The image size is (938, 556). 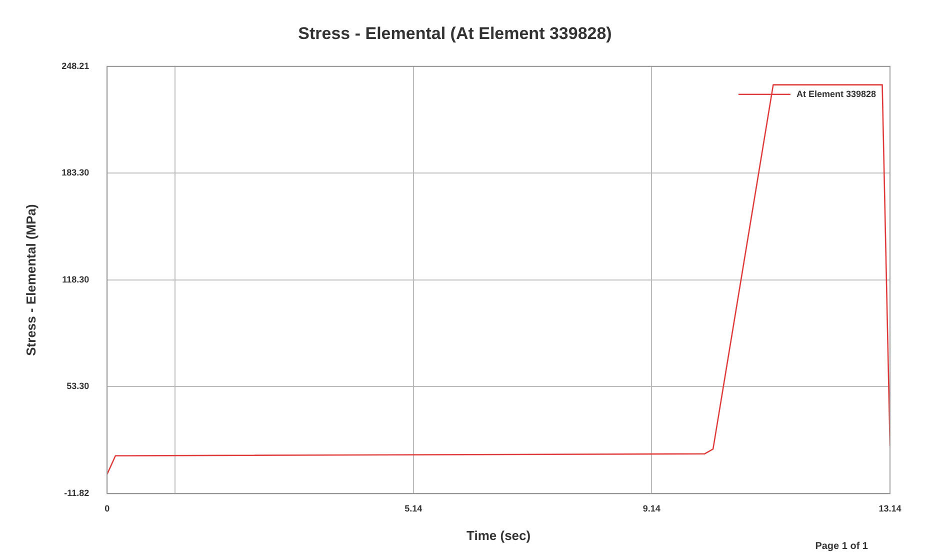 What do you see at coordinates (498, 535) in the screenshot?
I see `x-axis-title: Time (sec)` at bounding box center [498, 535].